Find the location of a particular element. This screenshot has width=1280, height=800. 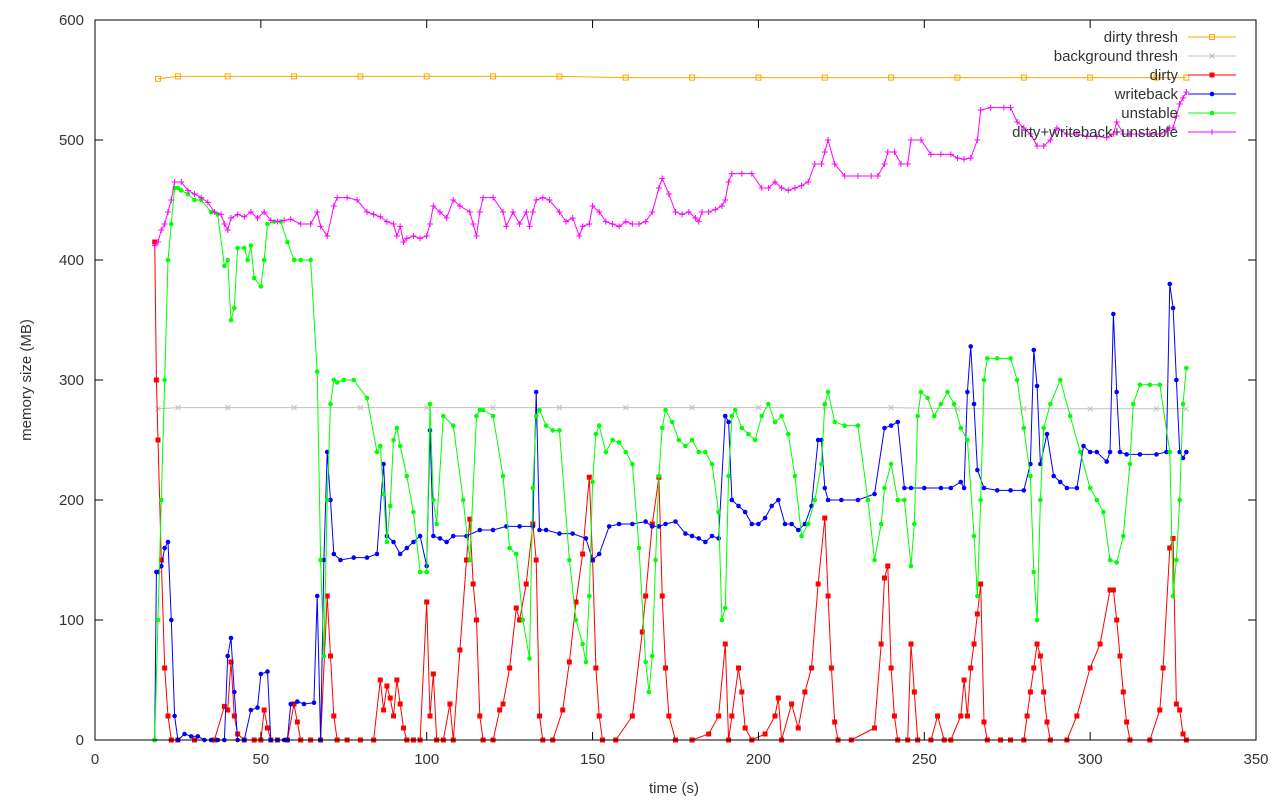

x-axis-label: time (s) is located at coordinates (674, 788).